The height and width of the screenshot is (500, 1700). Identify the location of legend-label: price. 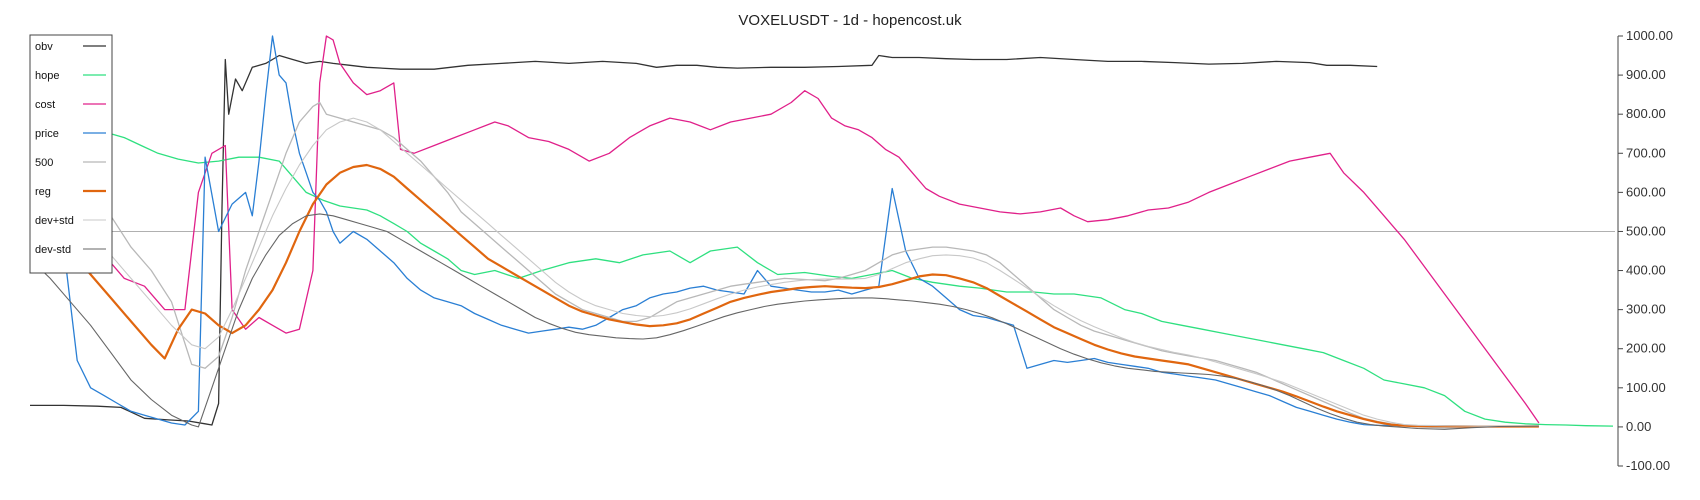
(47, 134).